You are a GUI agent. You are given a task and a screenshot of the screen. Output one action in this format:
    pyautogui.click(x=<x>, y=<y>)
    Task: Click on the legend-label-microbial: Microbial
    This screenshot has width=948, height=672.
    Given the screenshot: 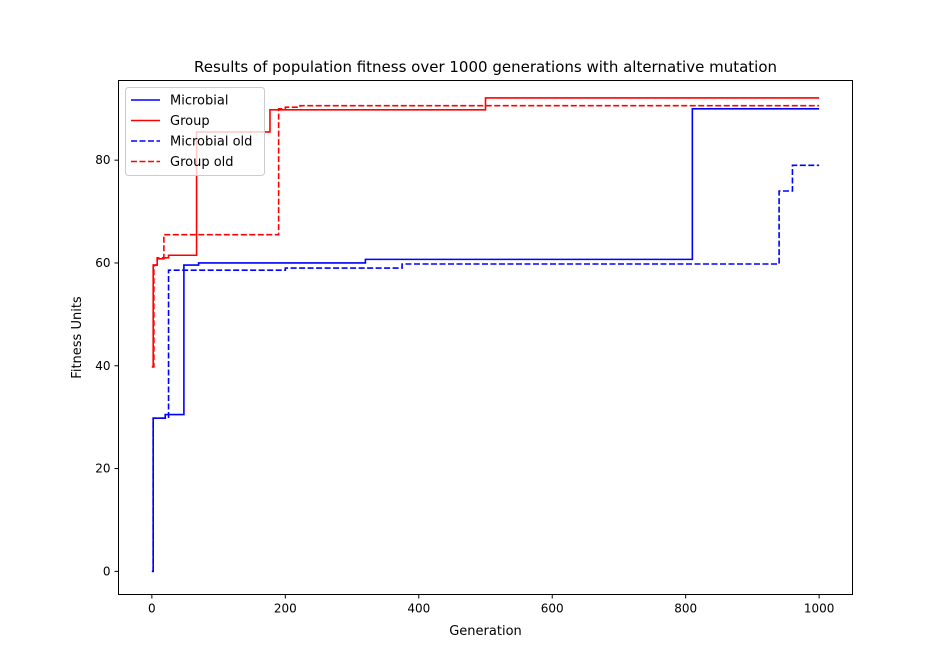 What is the action you would take?
    pyautogui.click(x=199, y=101)
    